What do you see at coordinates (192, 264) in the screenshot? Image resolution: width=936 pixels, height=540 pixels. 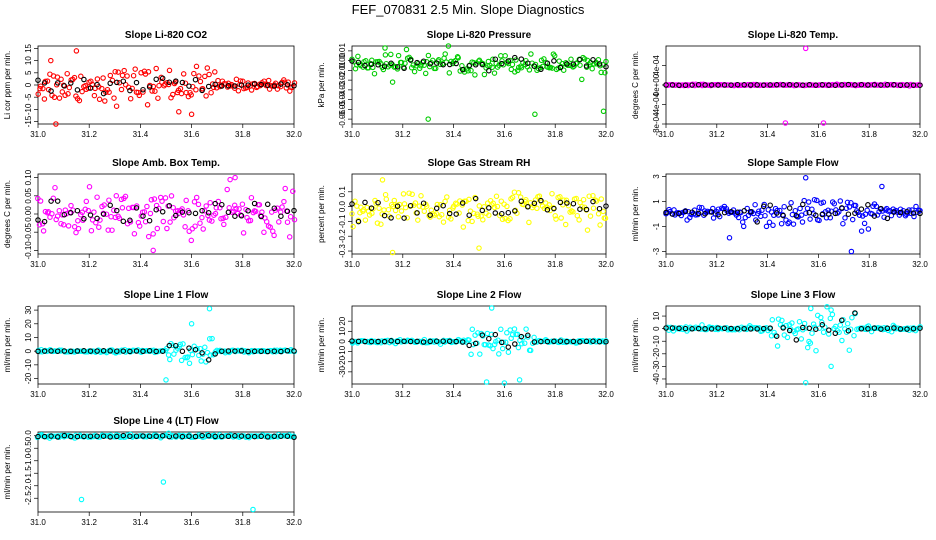 I see `x-tick-label: 31.6` at bounding box center [192, 264].